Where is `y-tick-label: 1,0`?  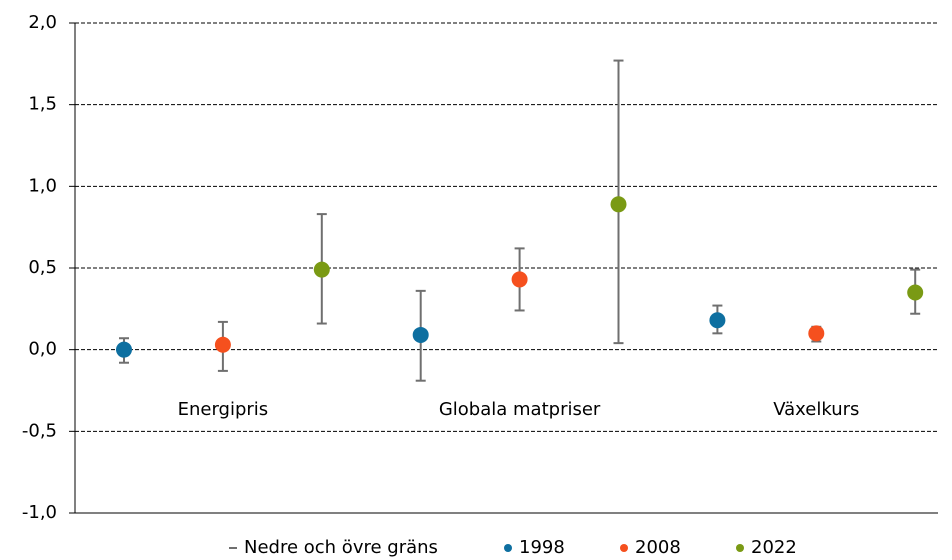
y-tick-label: 1,0 is located at coordinates (42, 185).